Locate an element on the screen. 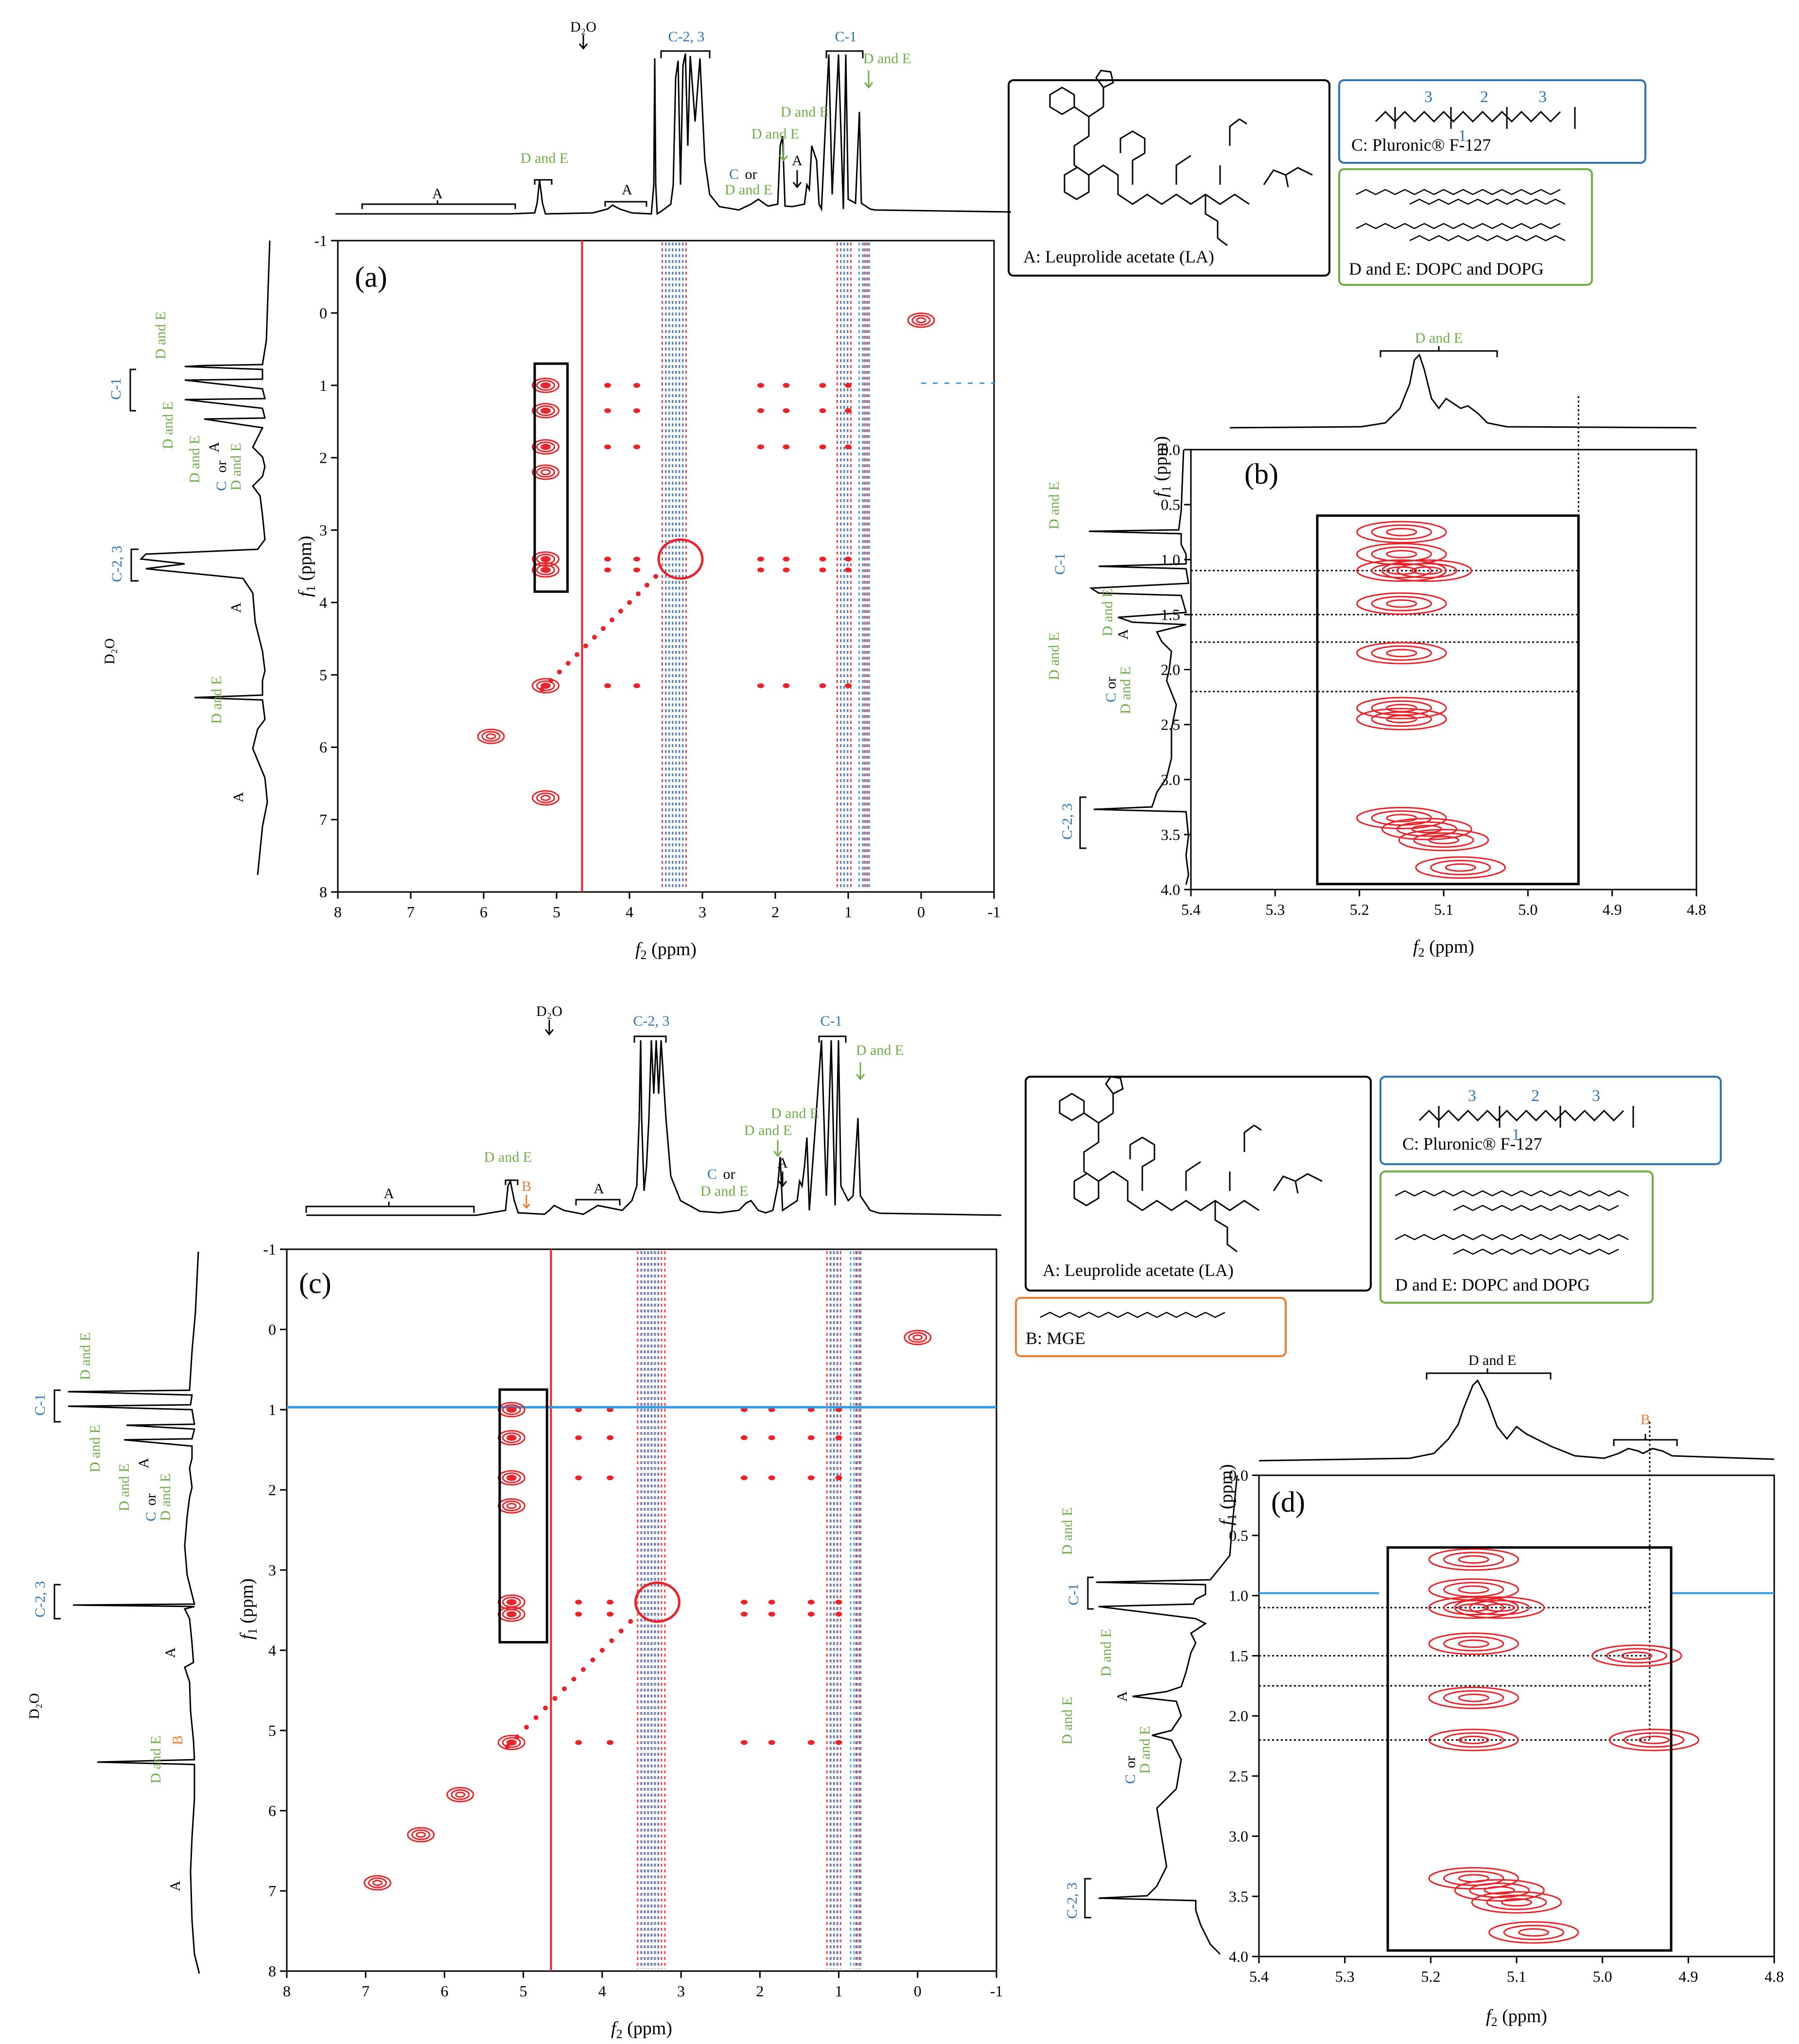  diagonal-peak-cluster is located at coordinates (680, 559).